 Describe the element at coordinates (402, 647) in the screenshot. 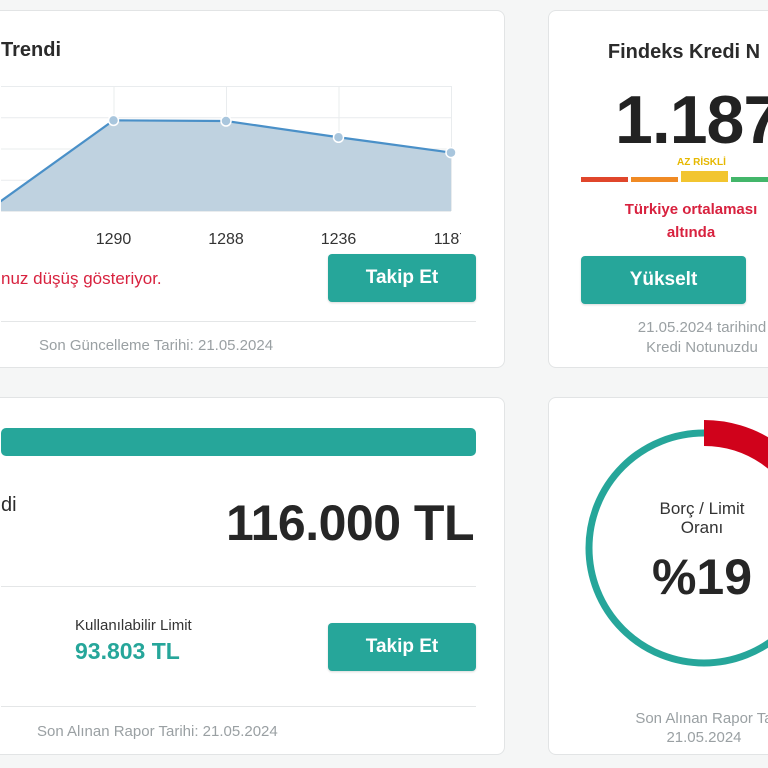

I see `limit-follow-button: Takip Et` at that location.